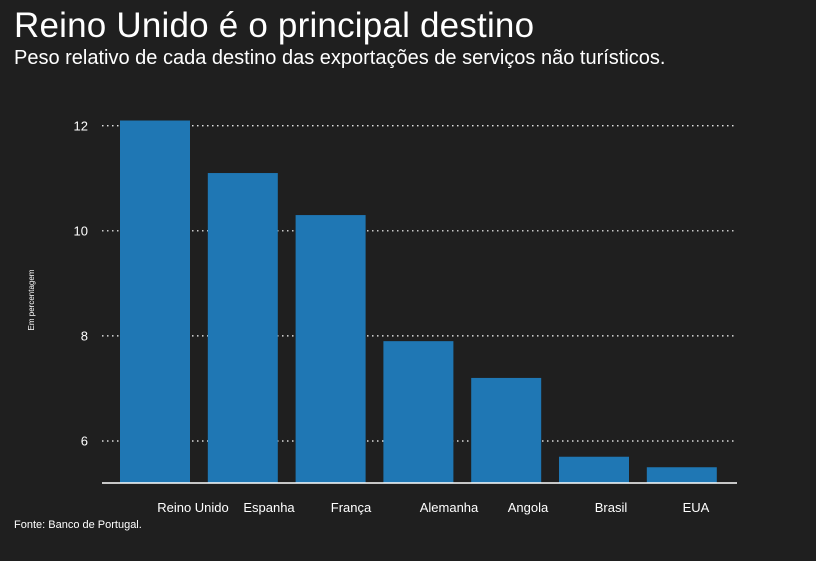 Image resolution: width=816 pixels, height=561 pixels. What do you see at coordinates (696, 507) in the screenshot?
I see `category-label: EUA` at bounding box center [696, 507].